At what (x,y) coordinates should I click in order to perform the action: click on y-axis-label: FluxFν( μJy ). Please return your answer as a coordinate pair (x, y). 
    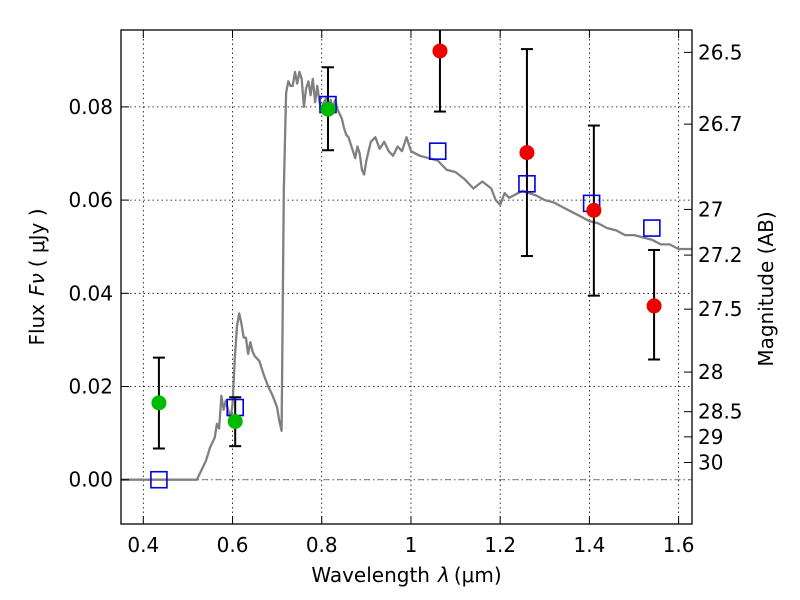
    Looking at the image, I should click on (37, 276).